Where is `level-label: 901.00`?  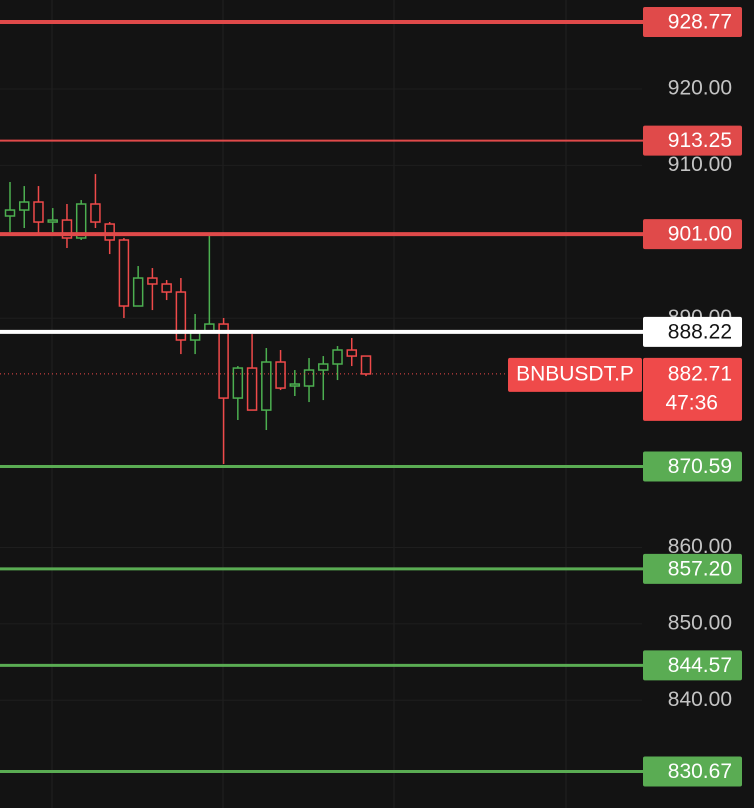
level-label: 901.00 is located at coordinates (700, 234).